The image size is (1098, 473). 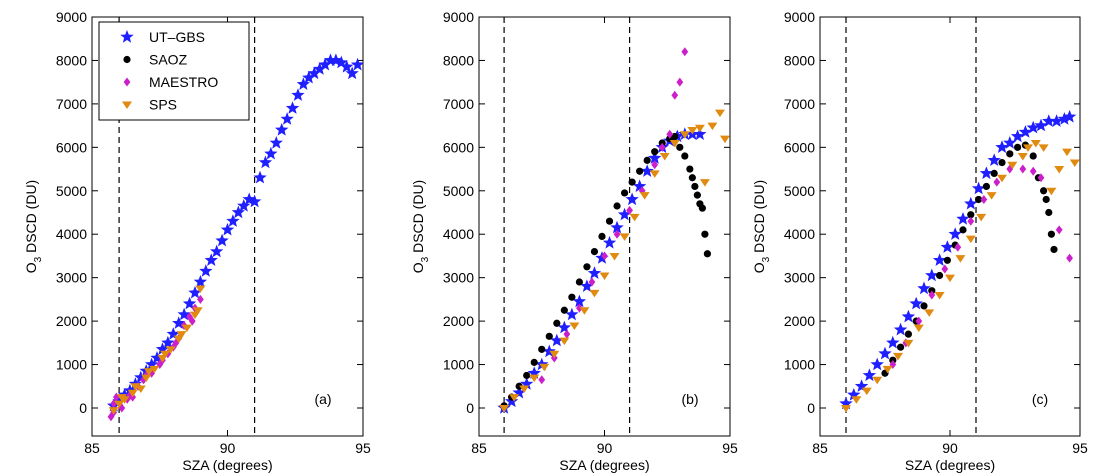 What do you see at coordinates (177, 37) in the screenshot?
I see `legend-label: UT–GBS` at bounding box center [177, 37].